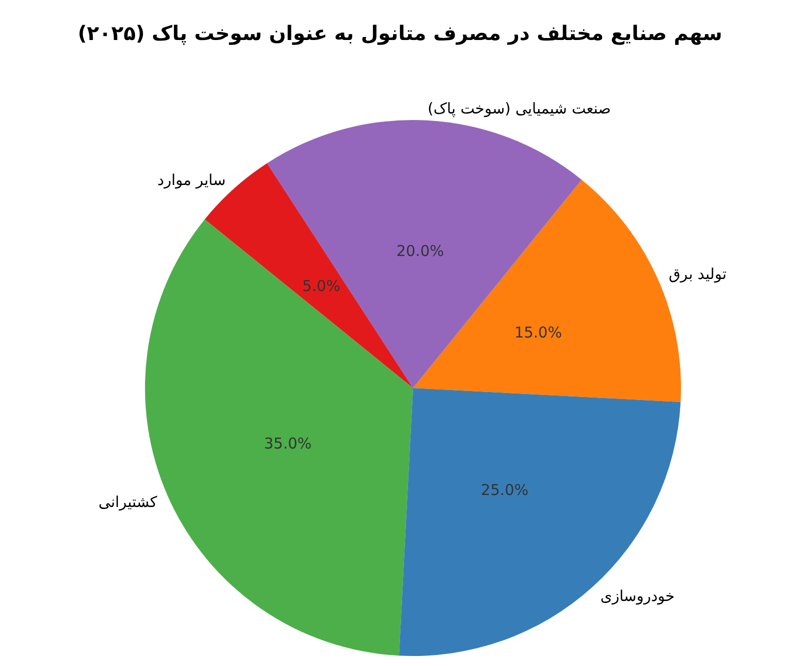 This screenshot has width=800, height=666. What do you see at coordinates (128, 501) in the screenshot?
I see `slice-label: کشتیرانی` at bounding box center [128, 501].